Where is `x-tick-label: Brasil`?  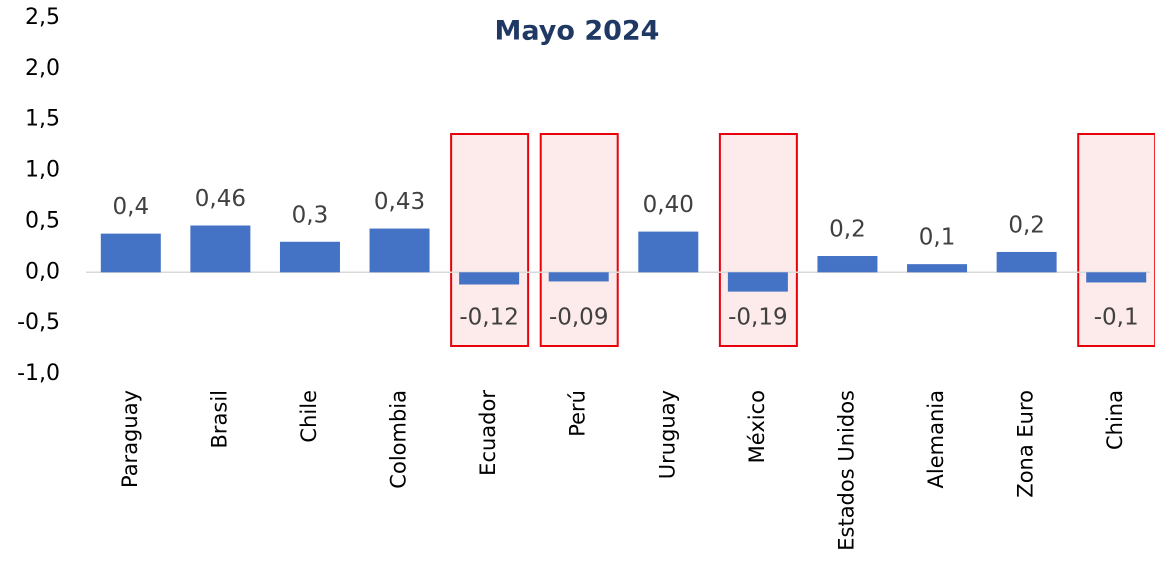 x-tick-label: Brasil is located at coordinates (219, 419).